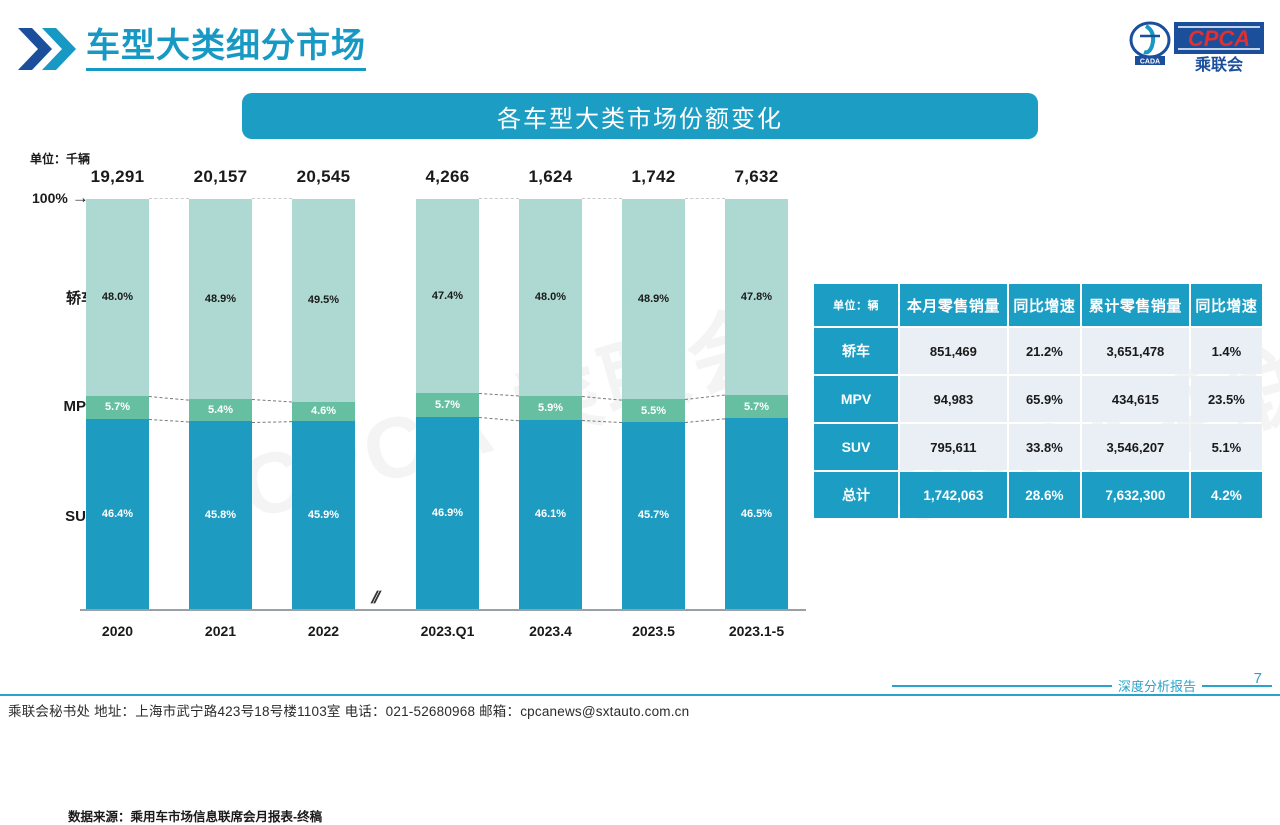 The width and height of the screenshot is (1280, 825). What do you see at coordinates (447, 176) in the screenshot?
I see `column-total-label: 4,266` at bounding box center [447, 176].